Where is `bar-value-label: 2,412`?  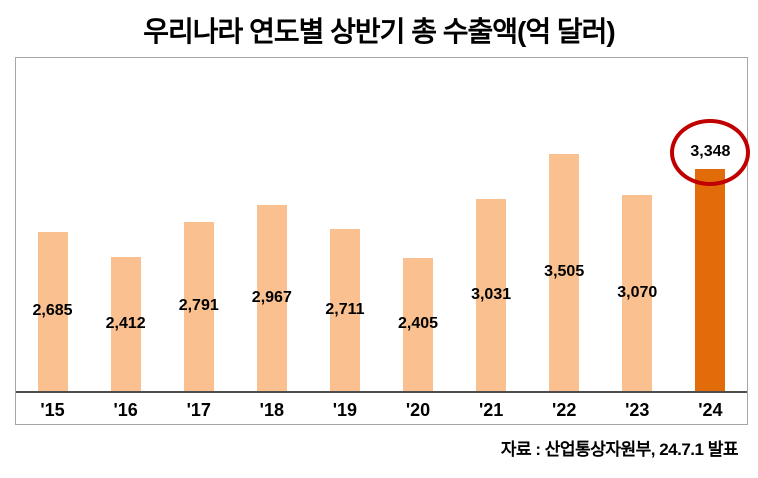
bar-value-label: 2,412 is located at coordinates (125, 323).